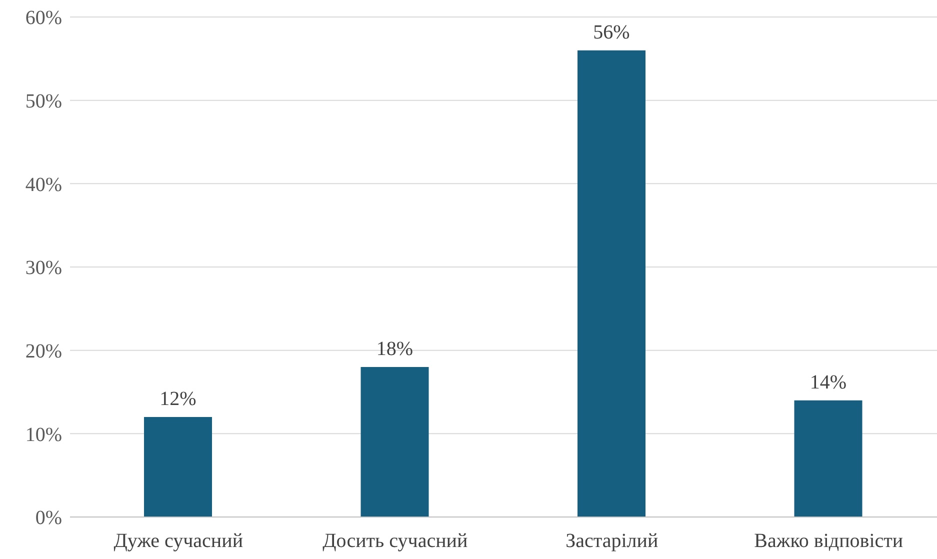  Describe the element at coordinates (611, 32) in the screenshot. I see `data-label: 56%` at that location.